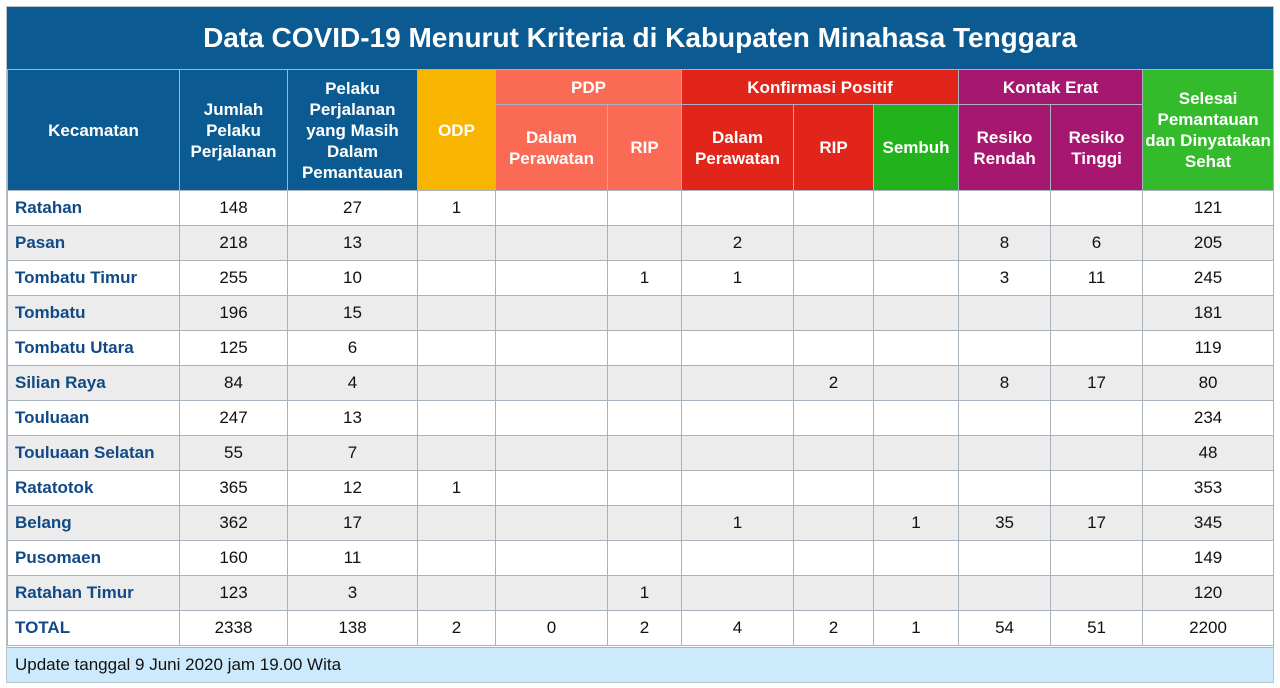  Describe the element at coordinates (1208, 313) in the screenshot. I see `cell-selesai: 181` at that location.